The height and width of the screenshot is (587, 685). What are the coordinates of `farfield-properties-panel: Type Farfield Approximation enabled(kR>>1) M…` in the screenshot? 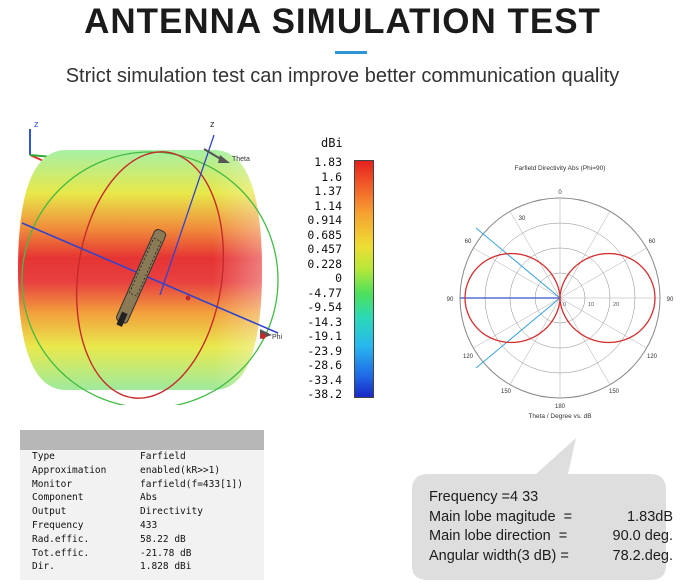 It's located at (142, 505).